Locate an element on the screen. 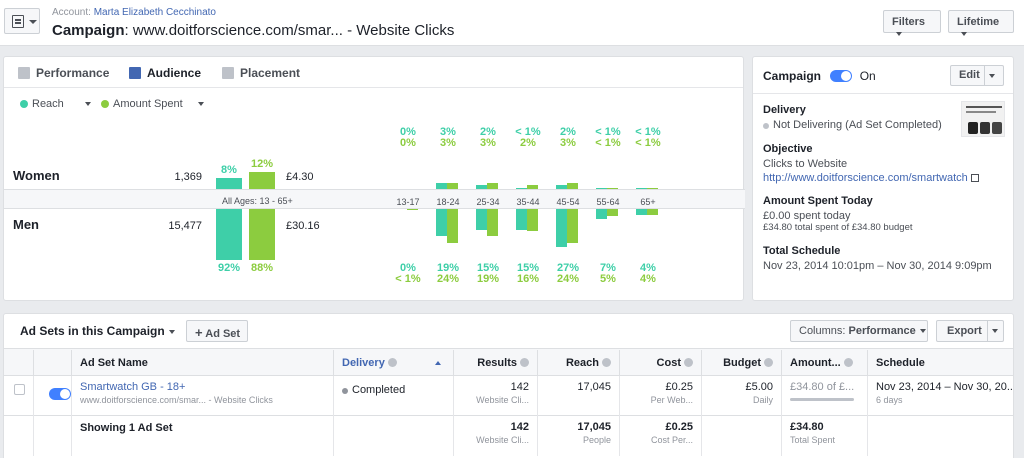 The image size is (1024, 458). th-budget: Budget is located at coordinates (742, 363).